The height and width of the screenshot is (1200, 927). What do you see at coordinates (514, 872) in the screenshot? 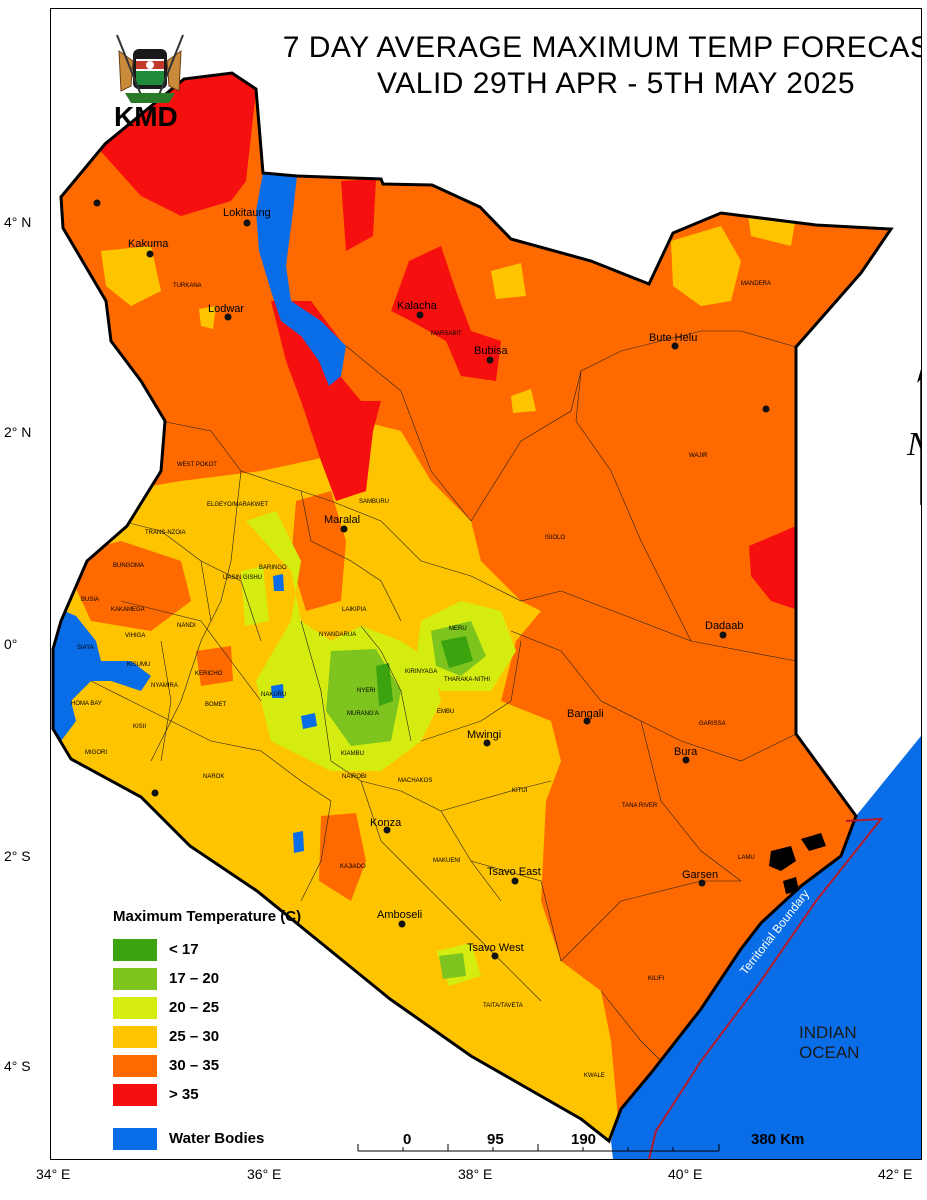
I see `town-label: Tsavo East` at bounding box center [514, 872].